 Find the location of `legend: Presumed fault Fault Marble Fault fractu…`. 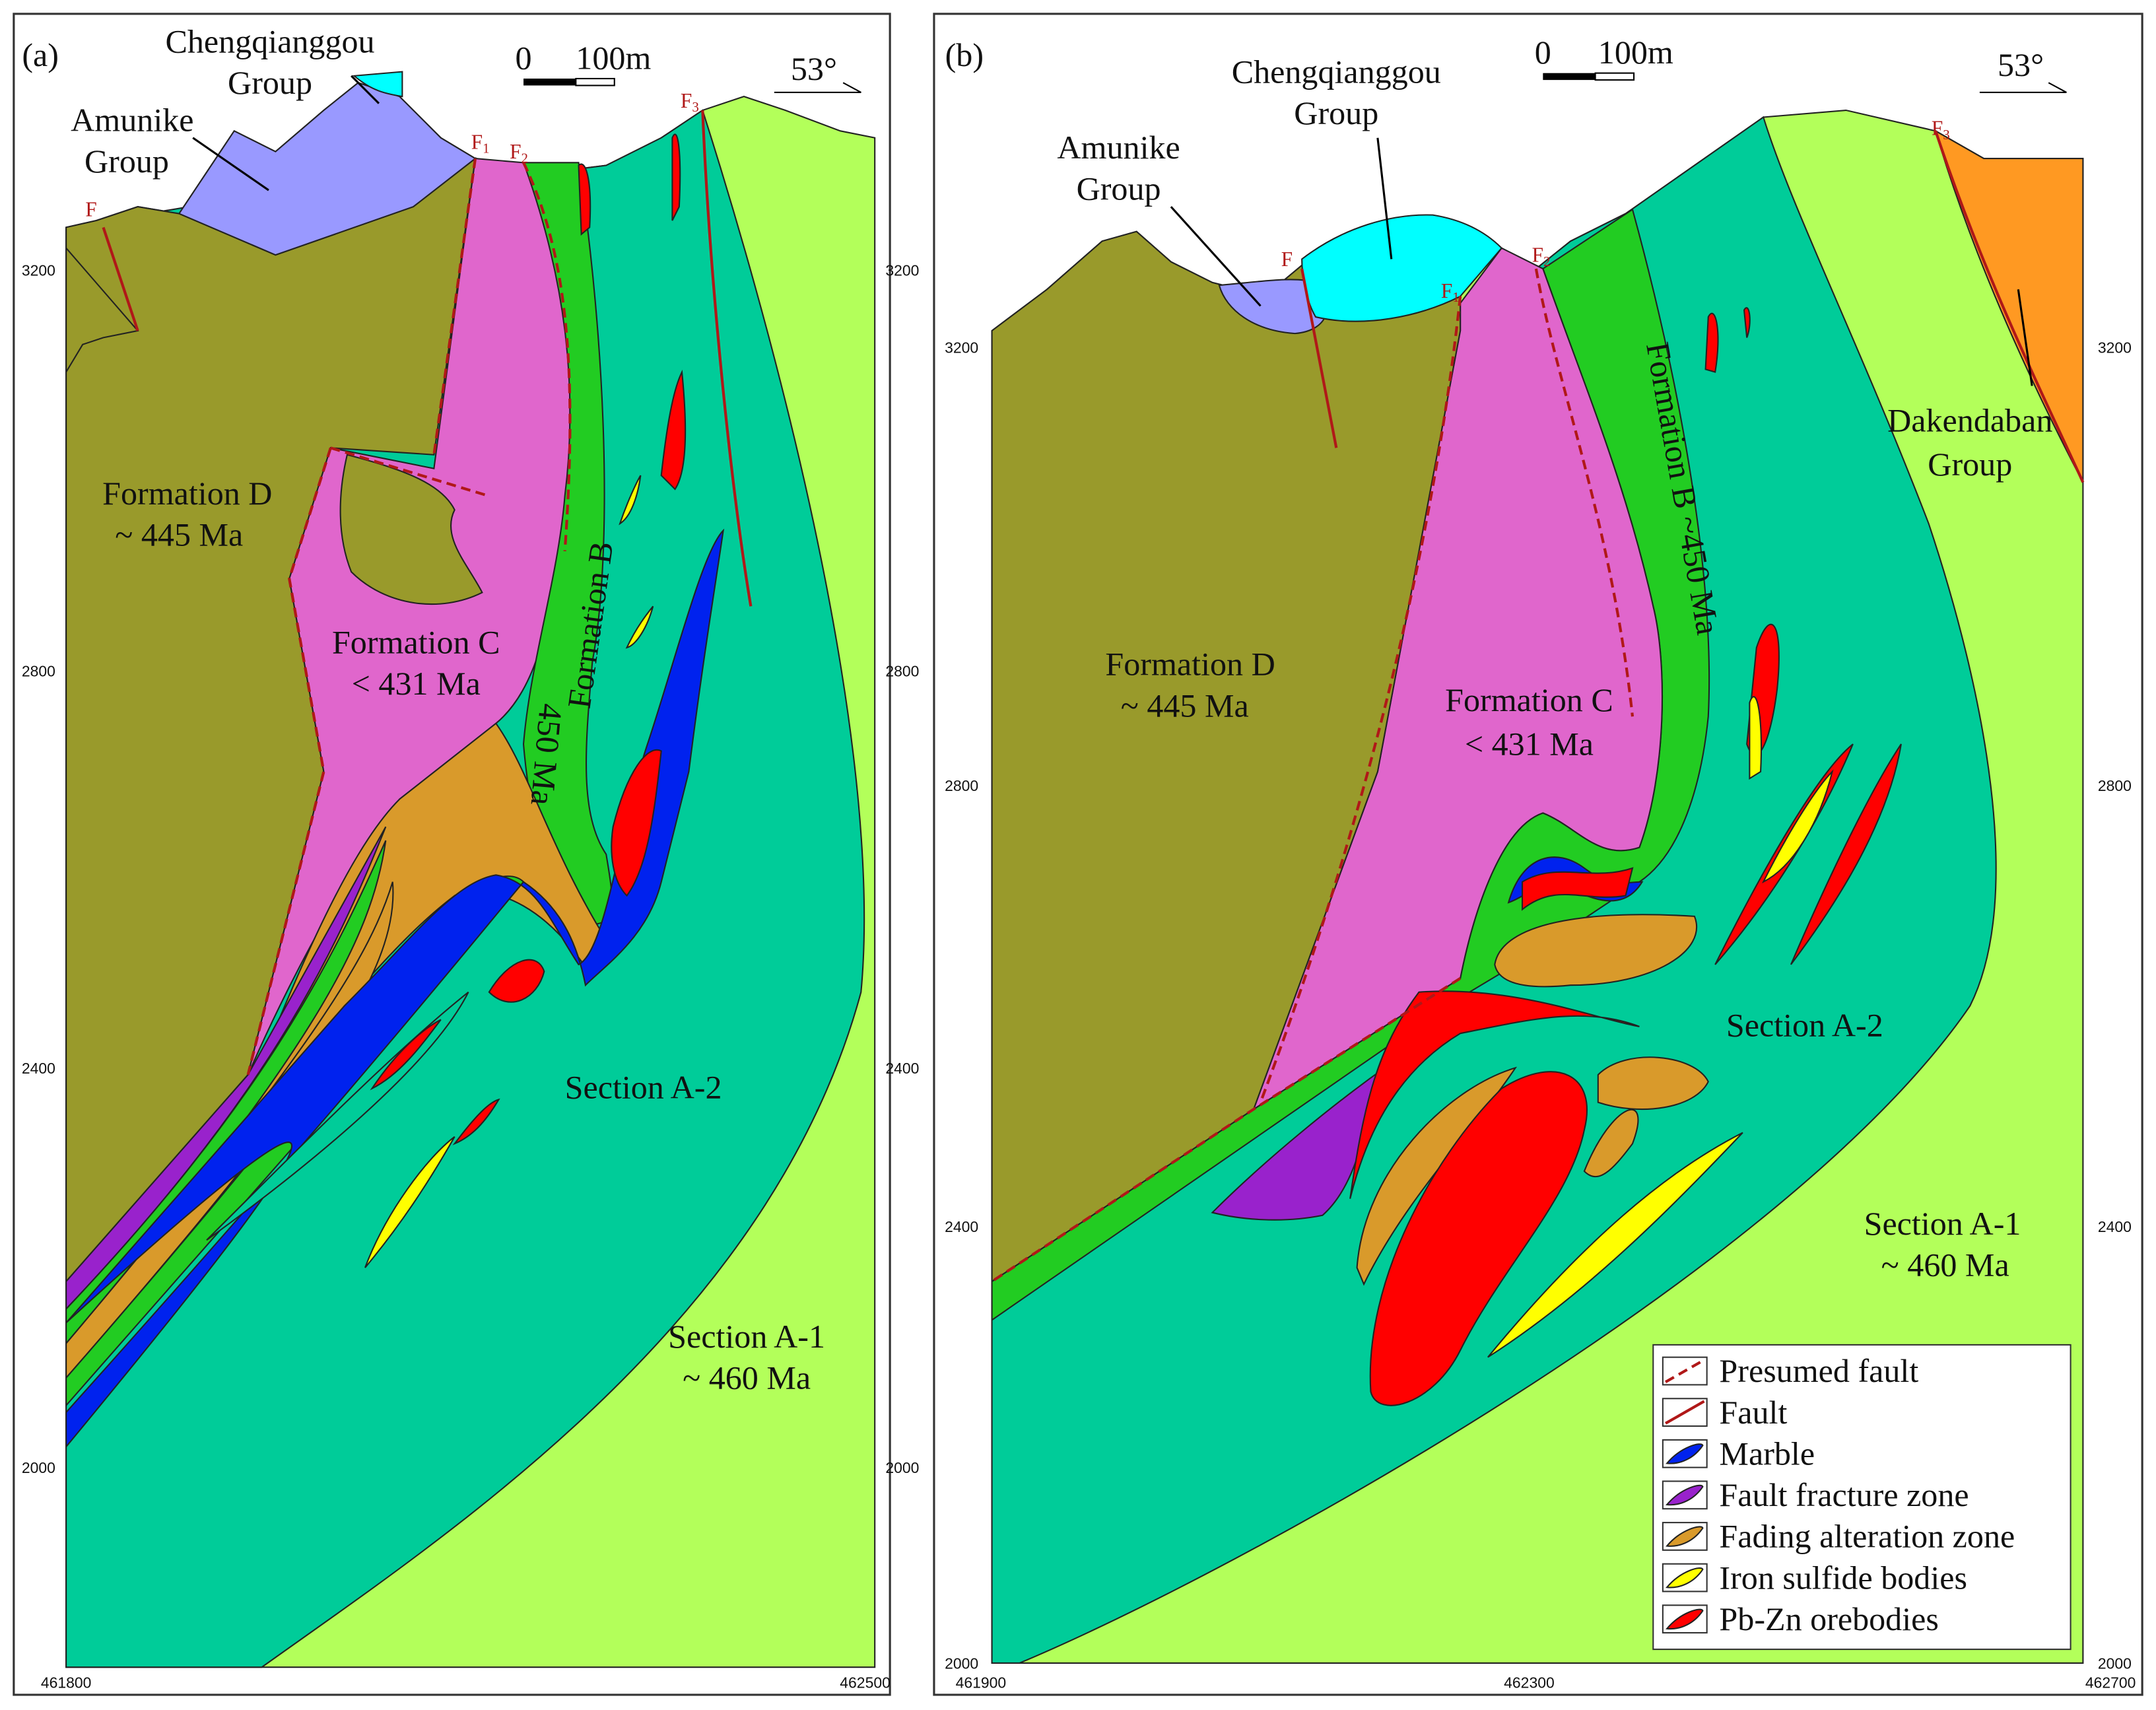

legend: Presumed fault Fault Marble Fault fractu… is located at coordinates (1862, 1497).